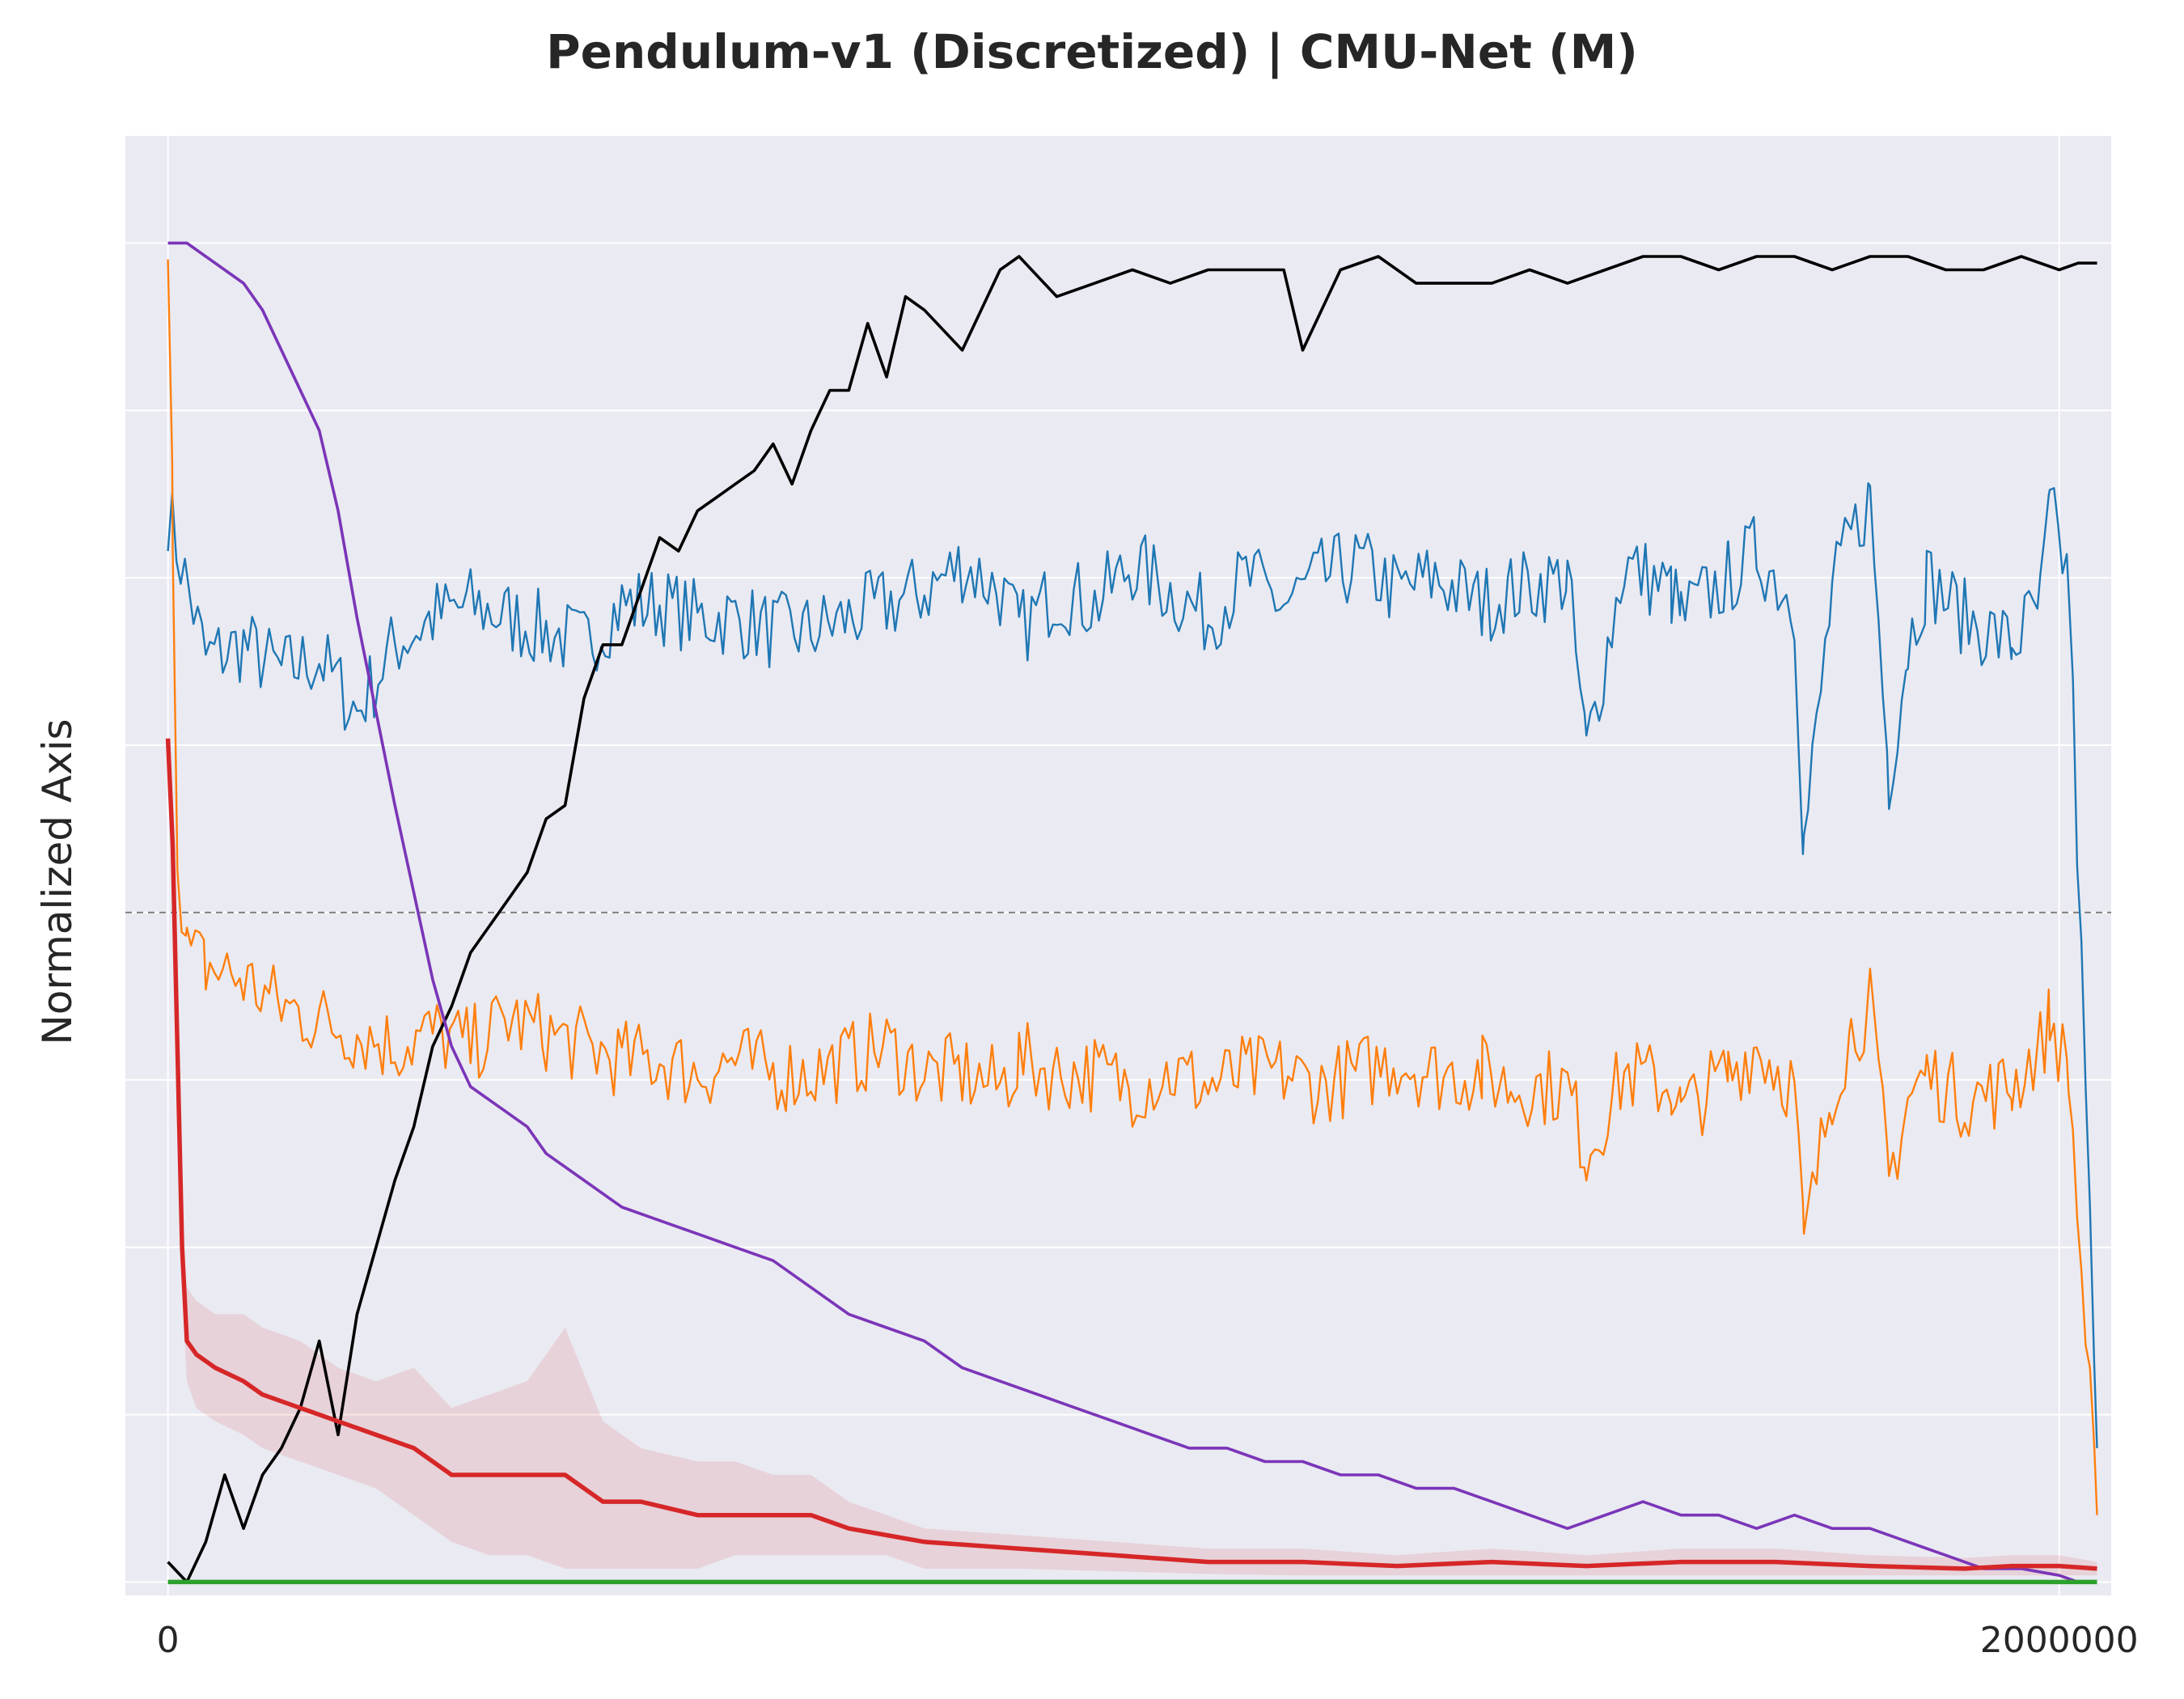 This screenshot has width=2184, height=1699. What do you see at coordinates (168, 1640) in the screenshot?
I see `x-tick-label: 0` at bounding box center [168, 1640].